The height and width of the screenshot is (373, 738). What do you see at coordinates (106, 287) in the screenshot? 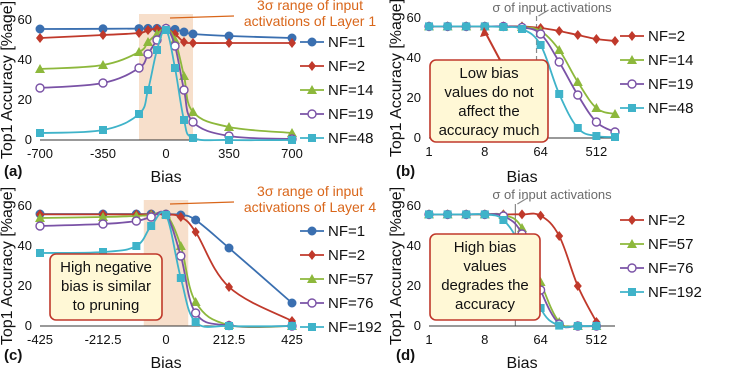
I see `callout-box` at bounding box center [106, 287].